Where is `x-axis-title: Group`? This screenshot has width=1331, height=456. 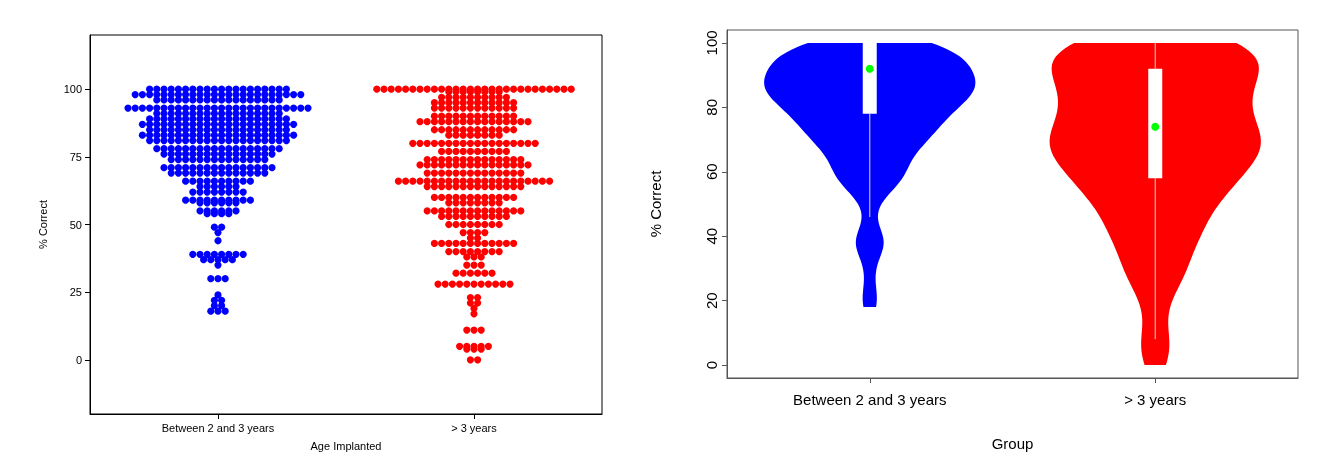
x-axis-title: Group is located at coordinates (1012, 443).